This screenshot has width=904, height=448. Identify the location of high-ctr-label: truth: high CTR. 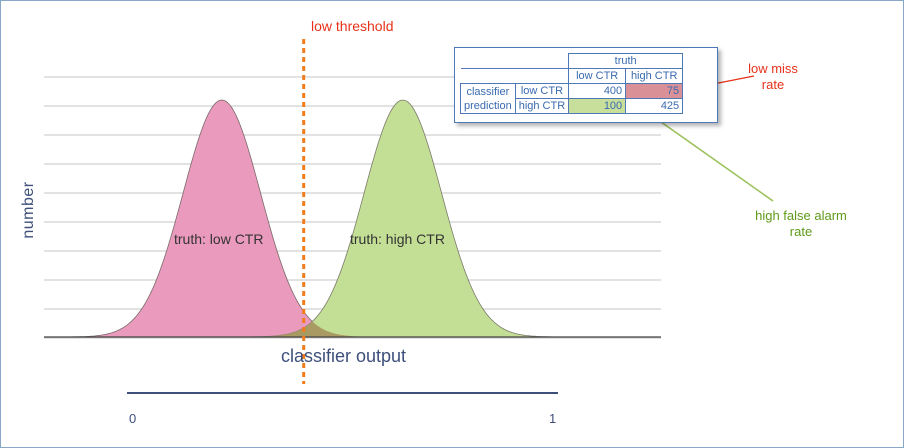
(397, 239).